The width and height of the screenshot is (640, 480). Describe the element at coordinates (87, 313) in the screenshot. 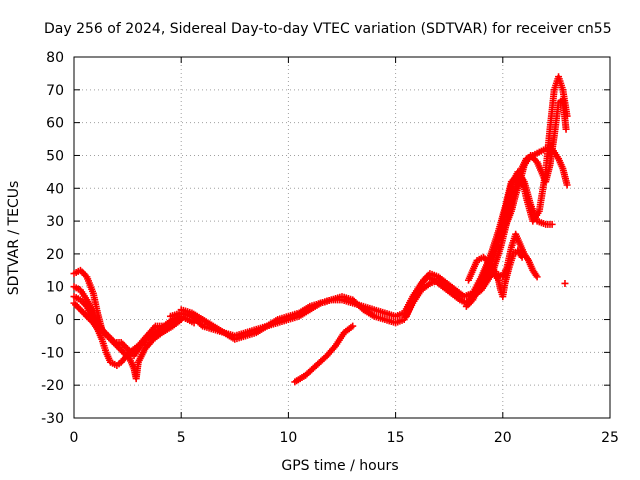

I see `series-track-d` at that location.